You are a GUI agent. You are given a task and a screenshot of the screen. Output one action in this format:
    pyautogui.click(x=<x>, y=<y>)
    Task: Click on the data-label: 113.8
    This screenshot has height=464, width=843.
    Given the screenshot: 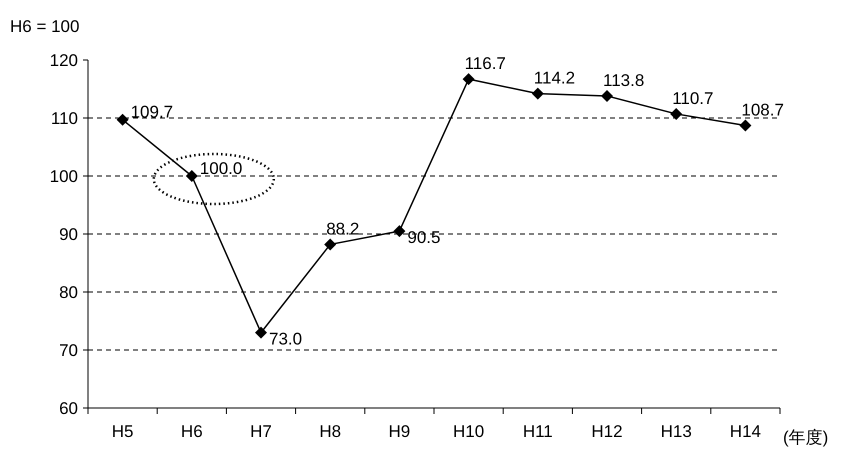 What is the action you would take?
    pyautogui.click(x=623, y=80)
    